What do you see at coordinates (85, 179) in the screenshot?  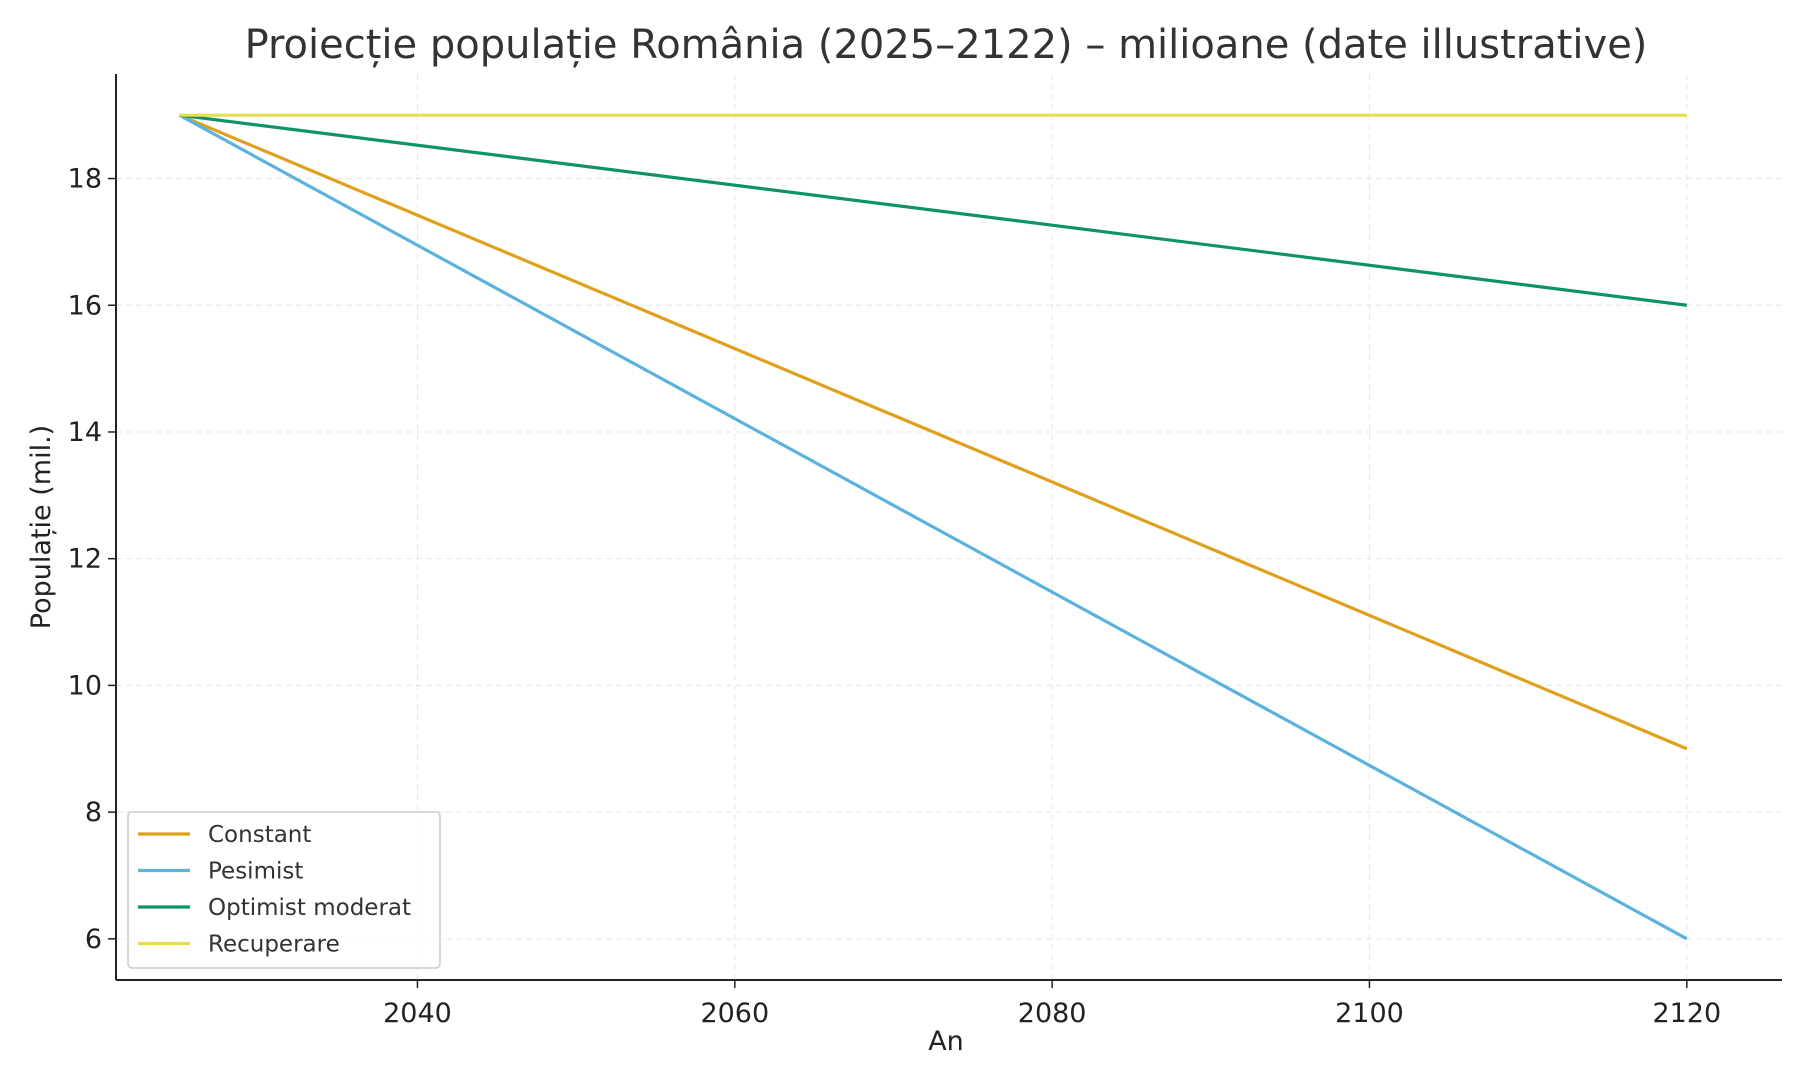 I see `y-tick-label: 18` at bounding box center [85, 179].